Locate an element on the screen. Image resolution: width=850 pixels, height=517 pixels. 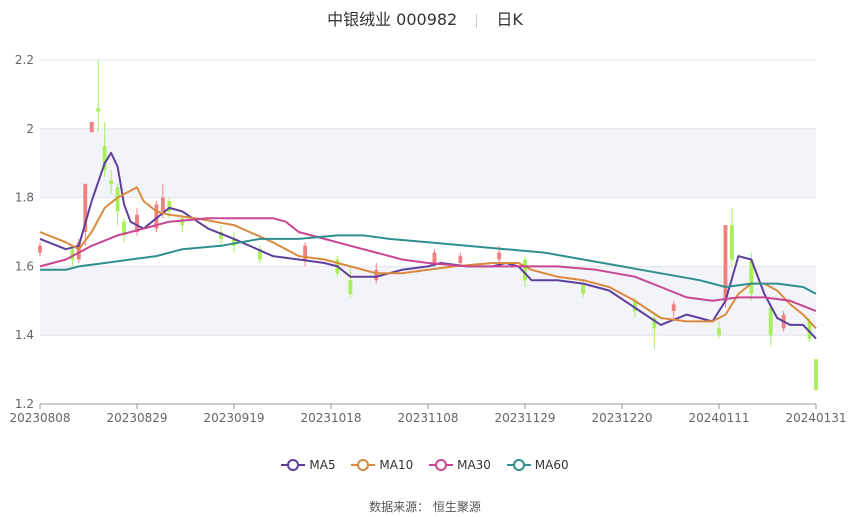
title-divider is located at coordinates (477, 20).